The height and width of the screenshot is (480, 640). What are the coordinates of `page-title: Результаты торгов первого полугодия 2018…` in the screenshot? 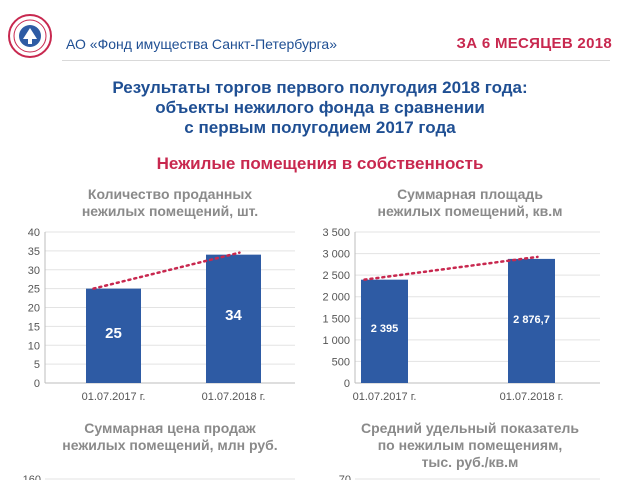 It's located at (320, 108).